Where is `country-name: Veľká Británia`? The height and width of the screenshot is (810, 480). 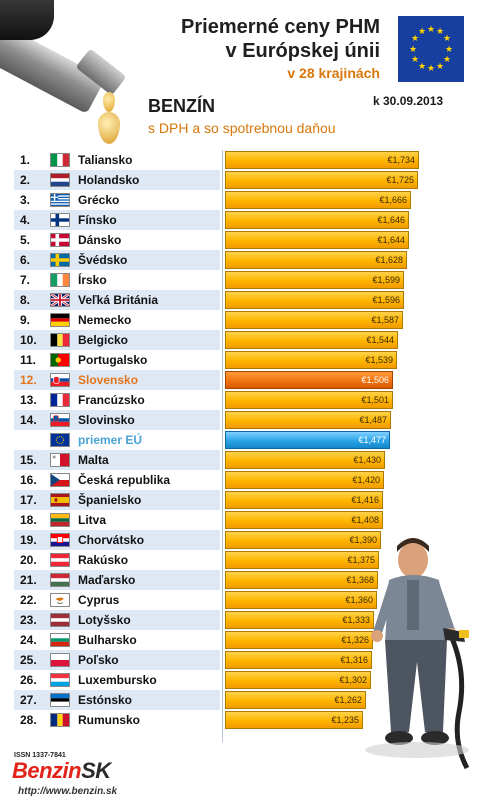 country-name: Veľká Británia is located at coordinates (118, 300).